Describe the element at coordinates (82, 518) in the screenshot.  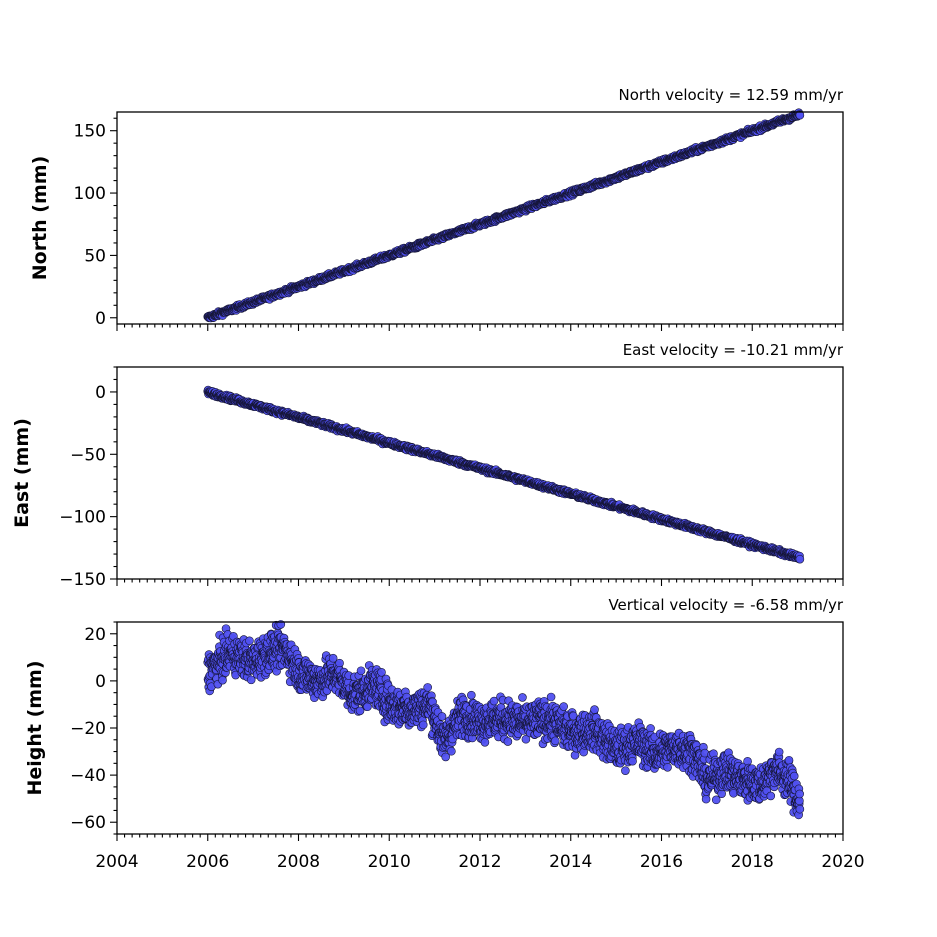
I see `y-tick-label: −100` at that location.